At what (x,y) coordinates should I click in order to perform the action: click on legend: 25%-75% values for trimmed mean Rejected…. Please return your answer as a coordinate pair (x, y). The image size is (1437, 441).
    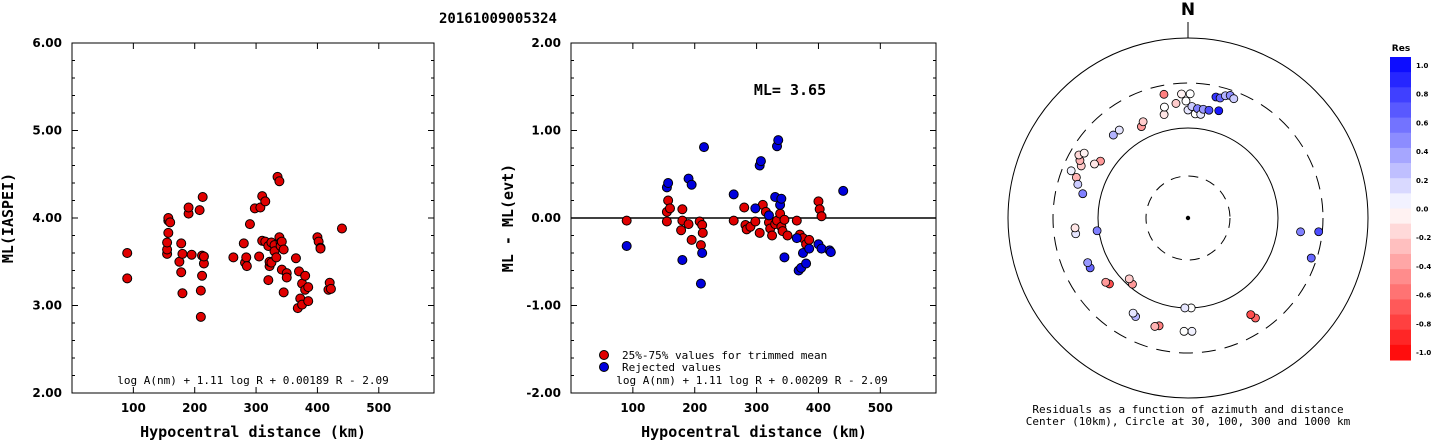
    Looking at the image, I should click on (713, 361).